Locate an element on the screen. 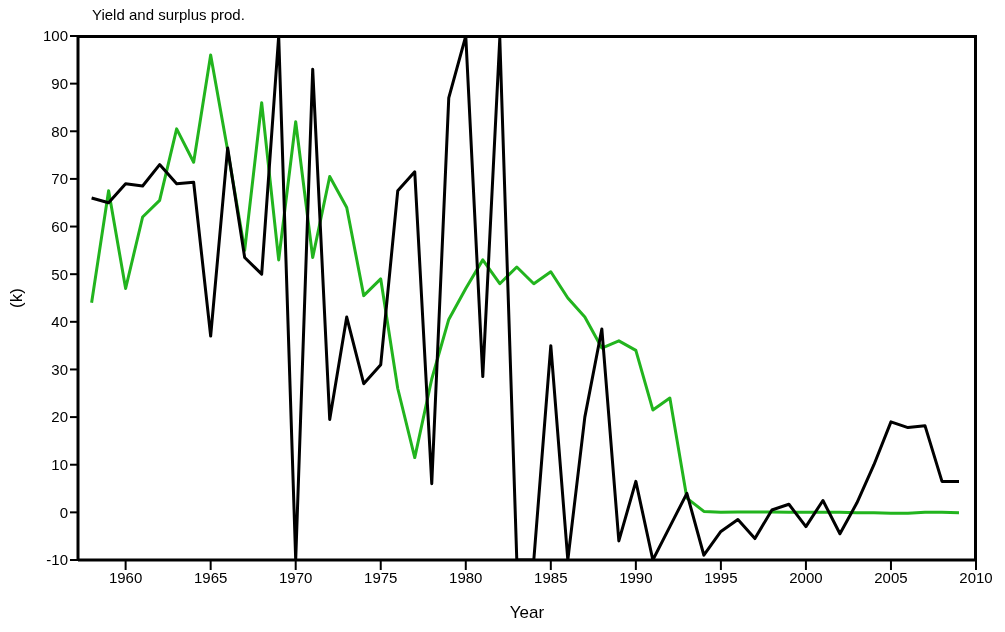 The height and width of the screenshot is (632, 1005). y-tick-label: 100 is located at coordinates (55, 36).